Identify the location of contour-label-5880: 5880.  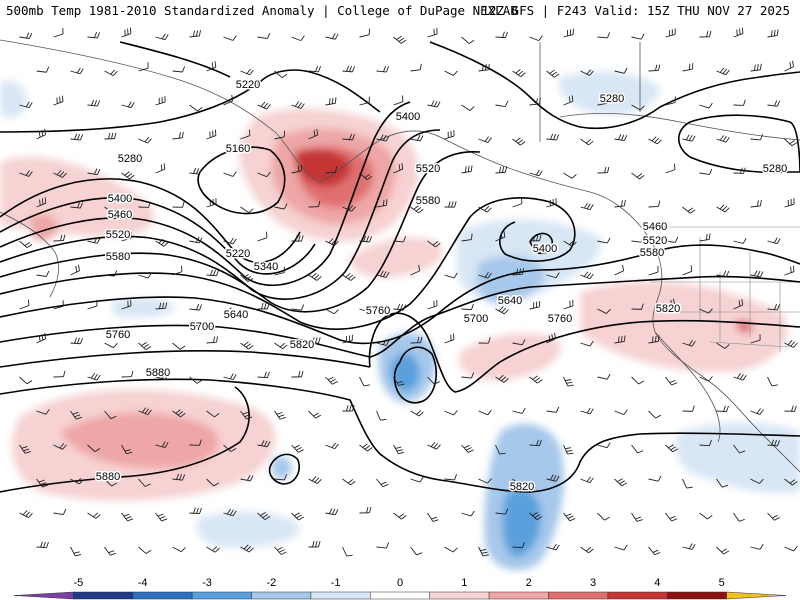
(108, 477).